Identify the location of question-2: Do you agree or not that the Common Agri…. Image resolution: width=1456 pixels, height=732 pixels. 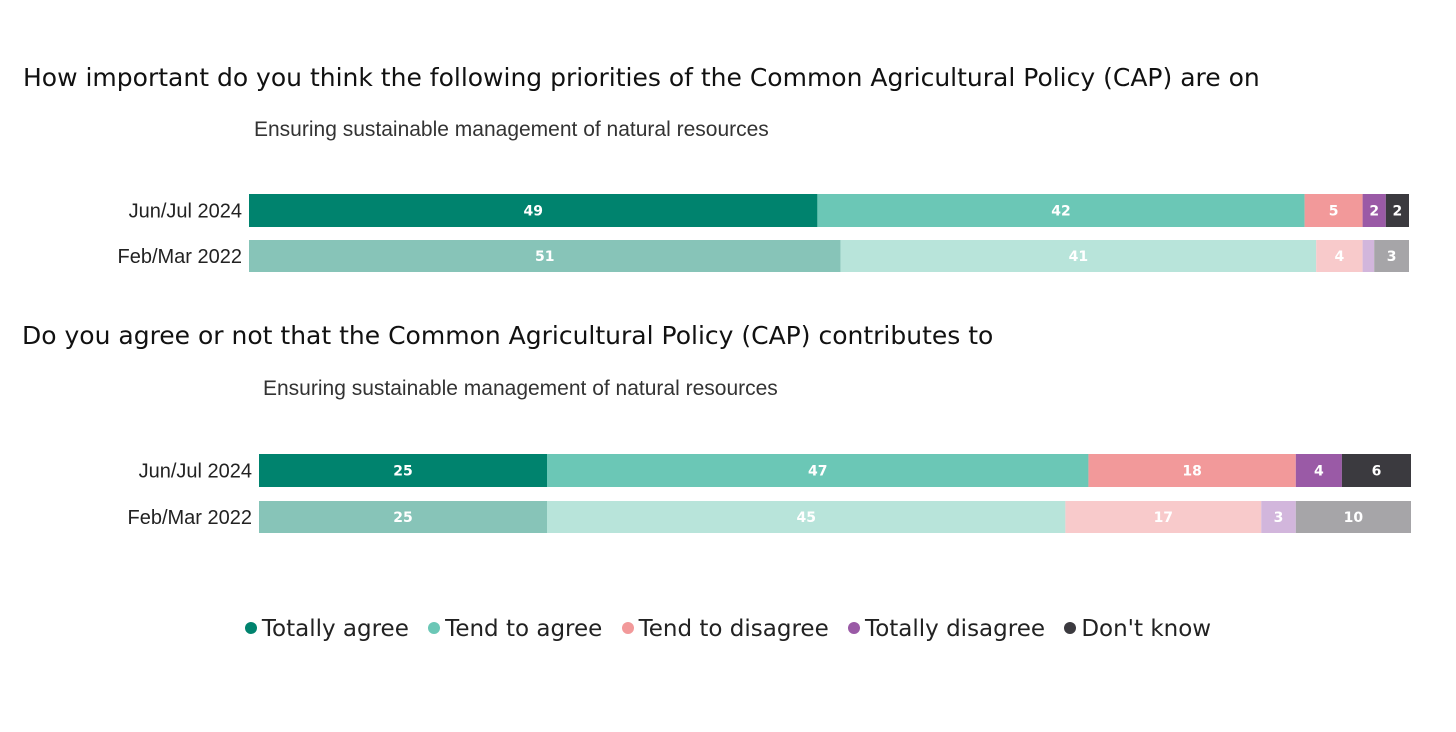
(508, 335).